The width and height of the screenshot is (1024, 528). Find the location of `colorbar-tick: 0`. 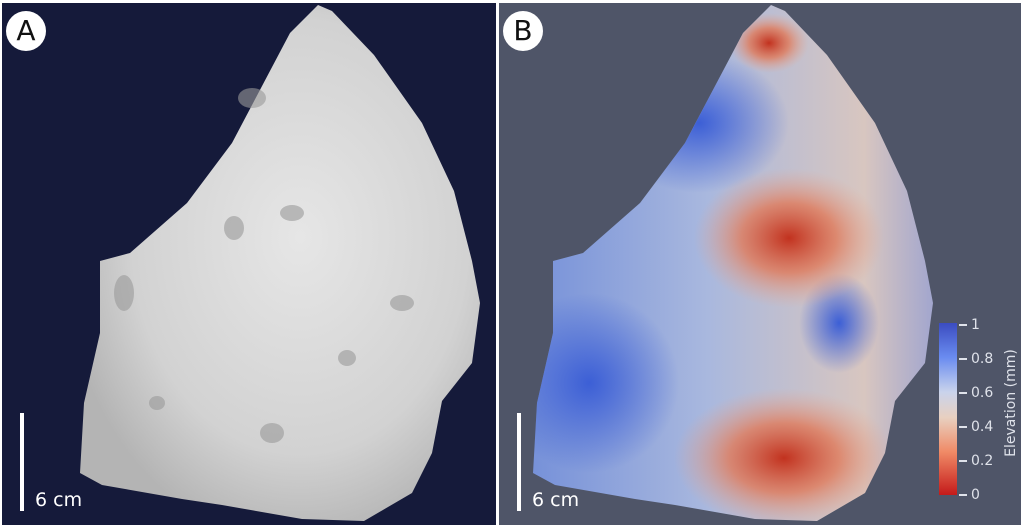

colorbar-tick: 0 is located at coordinates (969, 495).